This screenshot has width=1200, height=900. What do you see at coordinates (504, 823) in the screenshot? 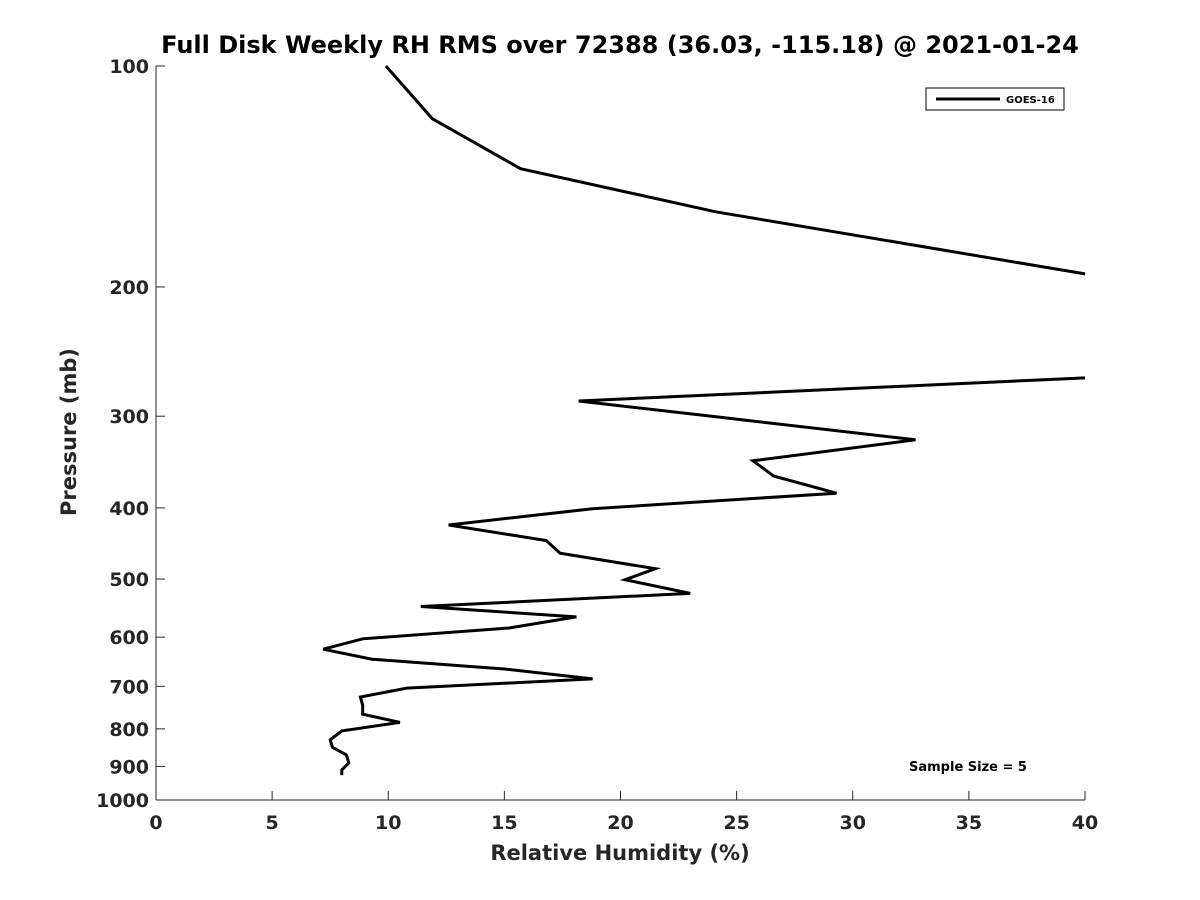
I see `x-tick-label: 15` at bounding box center [504, 823].